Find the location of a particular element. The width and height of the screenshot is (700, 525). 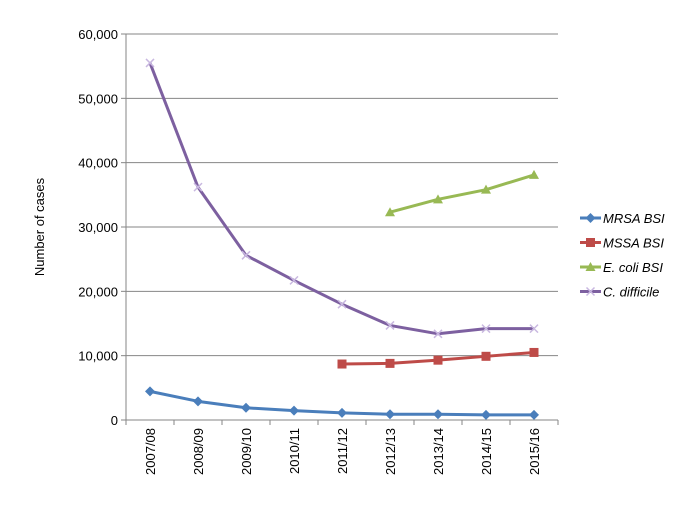

x-tick-label: 2012/13 is located at coordinates (390, 451).